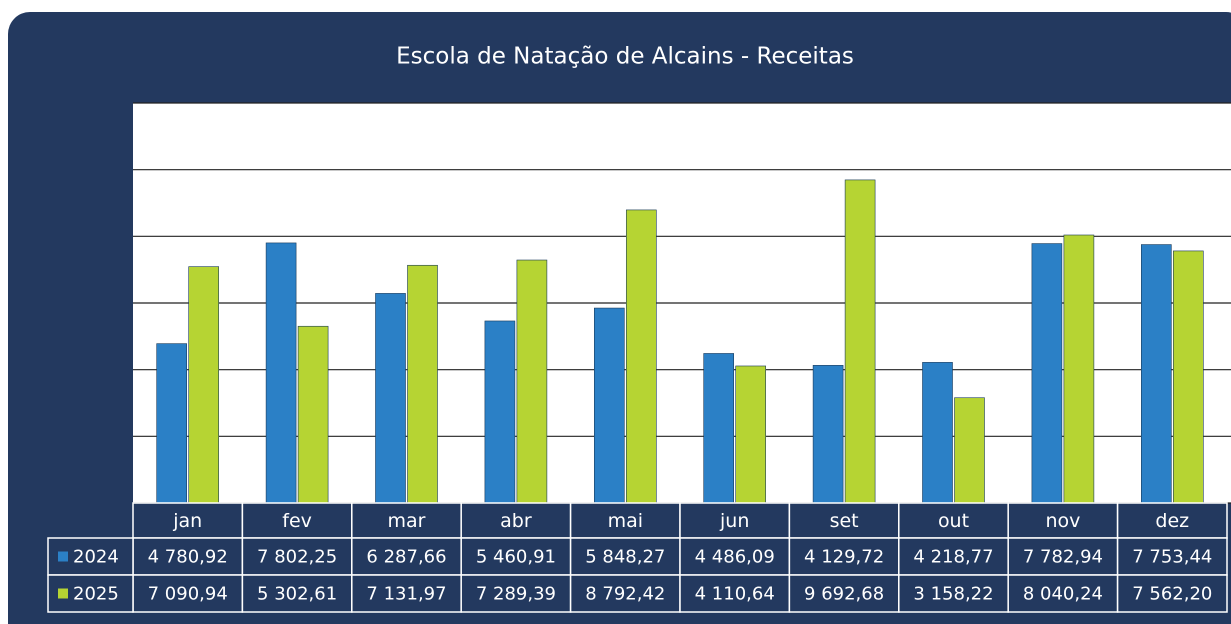 This screenshot has width=1231, height=624. Describe the element at coordinates (297, 557) in the screenshot. I see `data-label: 7 802,25` at that location.